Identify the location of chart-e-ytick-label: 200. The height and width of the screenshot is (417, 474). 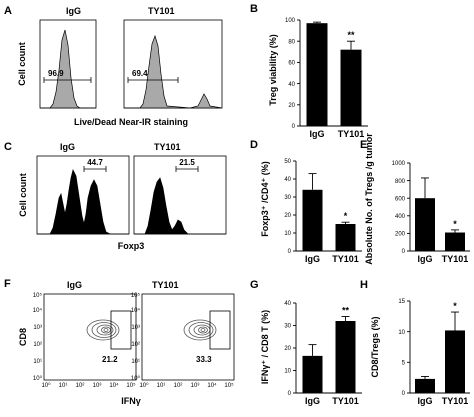
(400, 235).